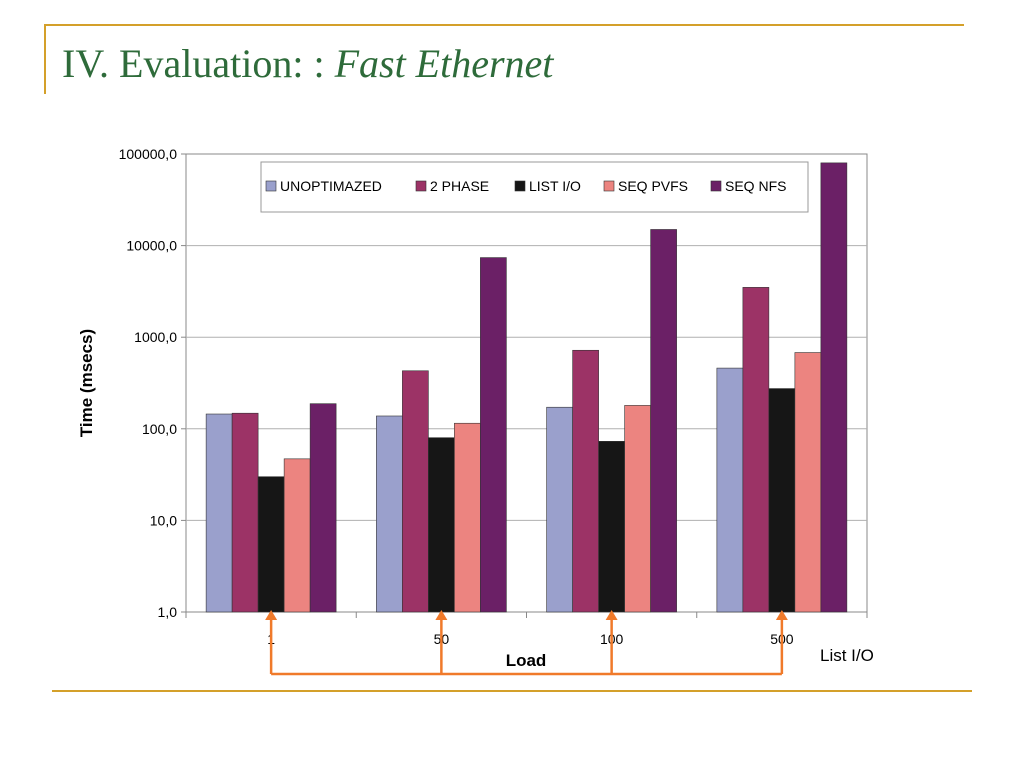 The width and height of the screenshot is (1024, 768). Describe the element at coordinates (148, 154) in the screenshot. I see `y-tick-label: 100000,0` at that location.